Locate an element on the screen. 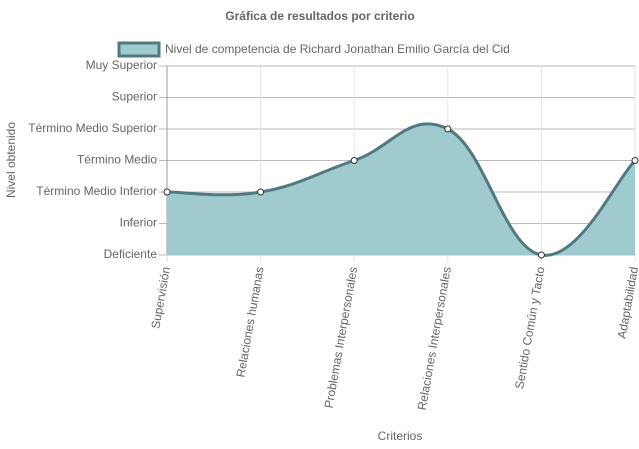  y-tick-label: Término Medio is located at coordinates (117, 160).